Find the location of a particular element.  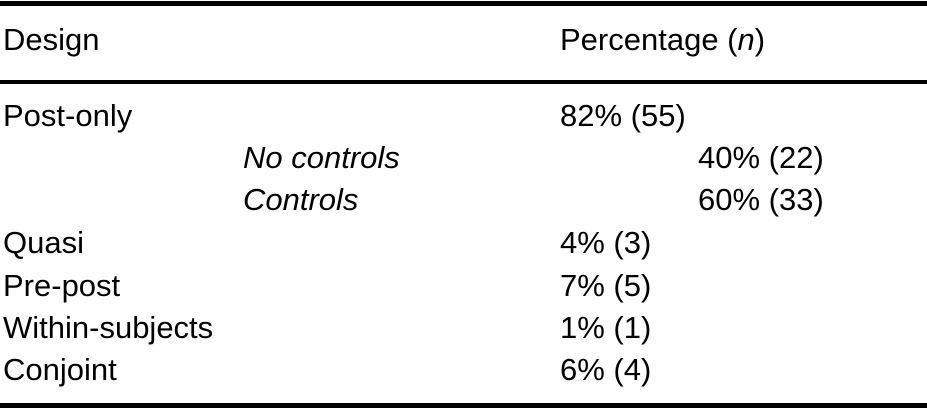

row-label: No controls is located at coordinates (321, 157).